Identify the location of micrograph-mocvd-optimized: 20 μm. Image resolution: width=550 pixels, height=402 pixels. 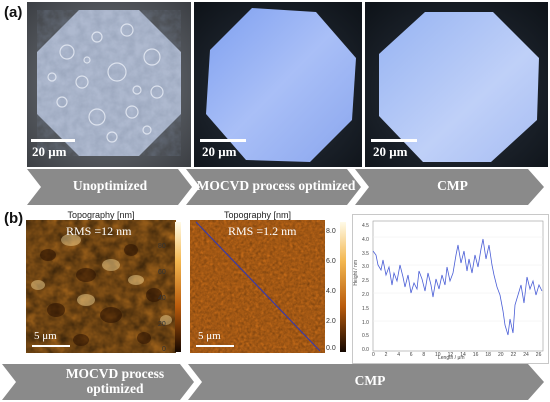
(278, 84).